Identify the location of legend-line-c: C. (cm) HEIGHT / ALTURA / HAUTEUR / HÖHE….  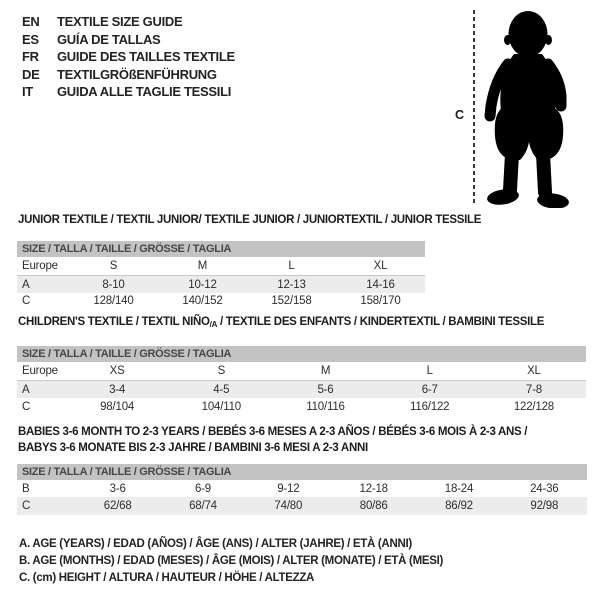
(167, 578).